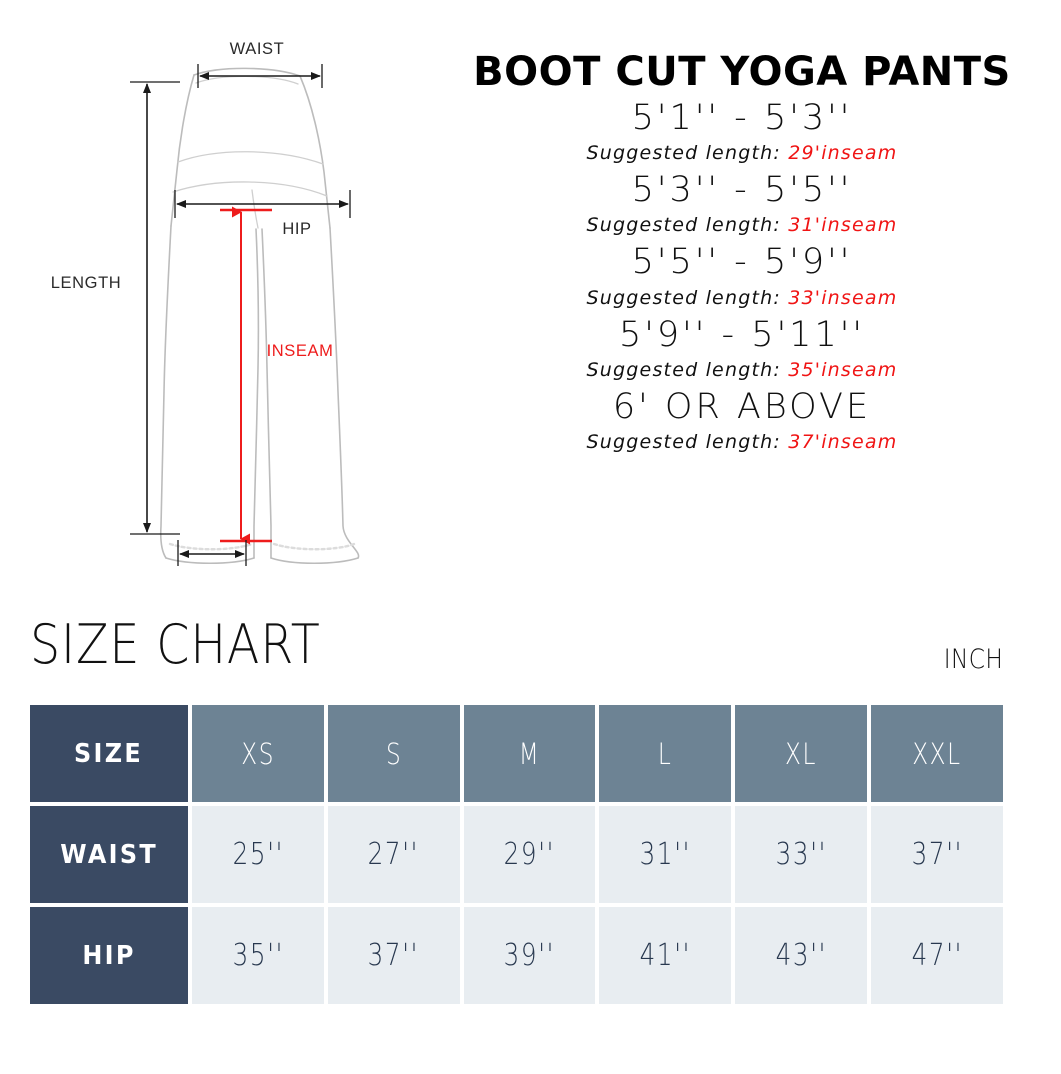 The image size is (1061, 1074). Describe the element at coordinates (742, 190) in the screenshot. I see `height-range: 5'3'' - 5'5''` at that location.